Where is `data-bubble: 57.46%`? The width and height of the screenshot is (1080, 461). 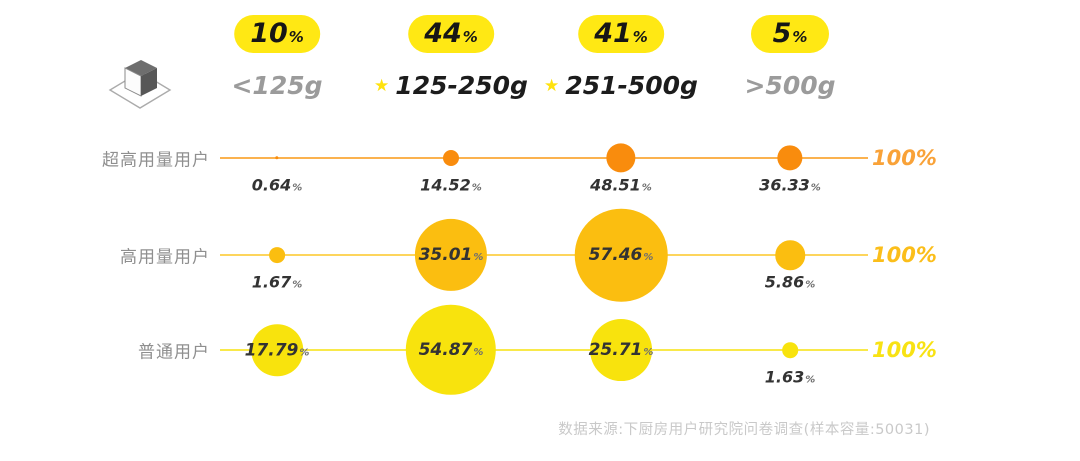 data-bubble: 57.46% is located at coordinates (621, 255).